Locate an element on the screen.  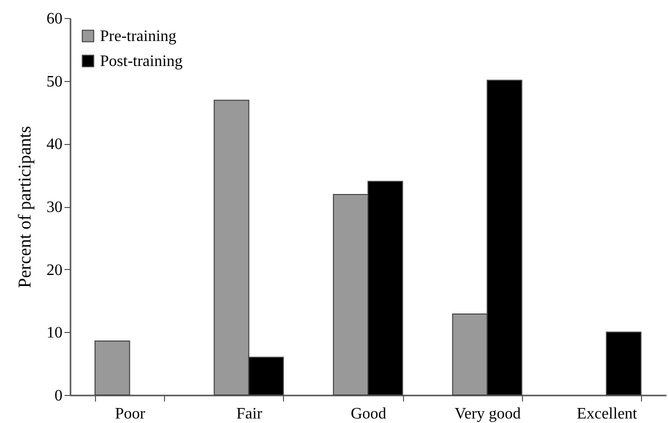
x-tick-label: Very good is located at coordinates (487, 414).